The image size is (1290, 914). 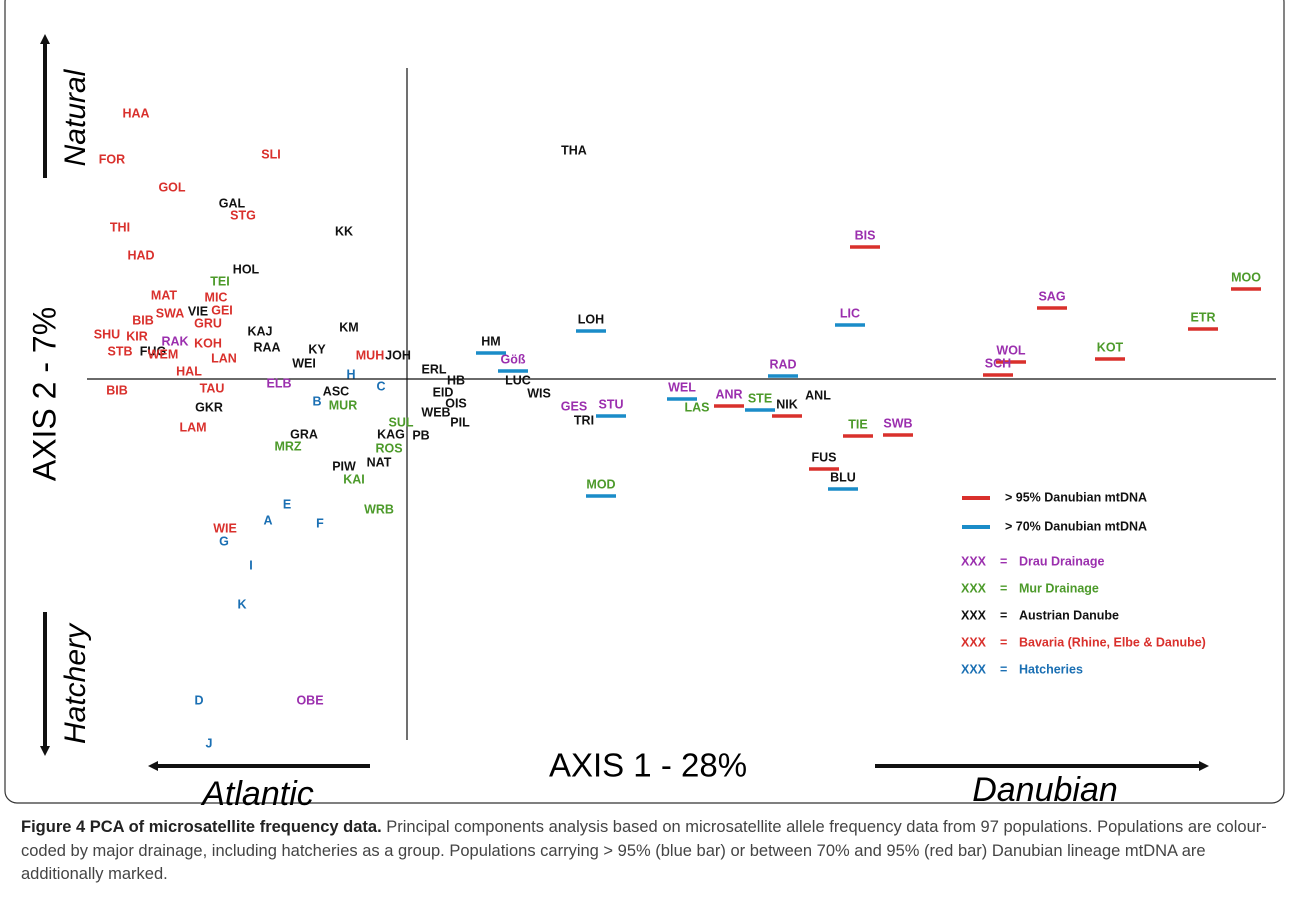 What do you see at coordinates (107, 334) in the screenshot?
I see `population-label: SHU` at bounding box center [107, 334].